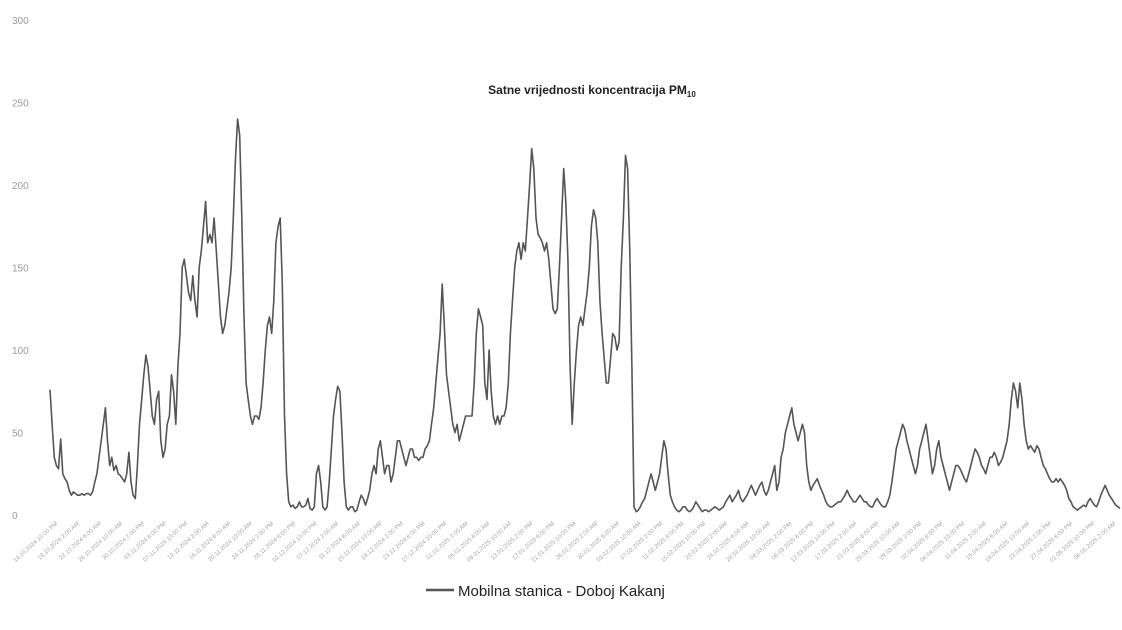 This screenshot has height=630, width=1122. I want to click on y-tick-label: 200, so click(20, 186).